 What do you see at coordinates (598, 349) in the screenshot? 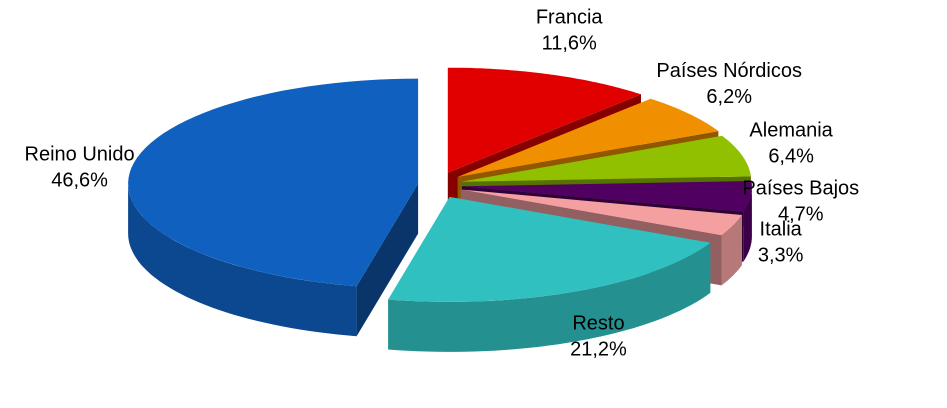
I see `value-label: 21,2%` at bounding box center [598, 349].